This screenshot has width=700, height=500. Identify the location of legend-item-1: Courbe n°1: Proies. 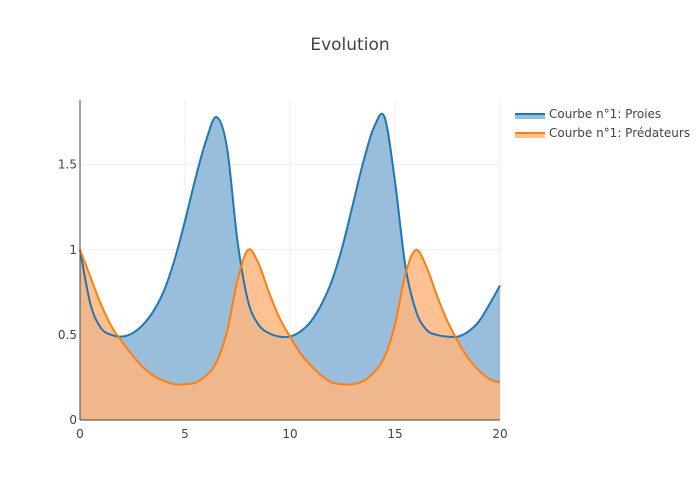
(588, 114).